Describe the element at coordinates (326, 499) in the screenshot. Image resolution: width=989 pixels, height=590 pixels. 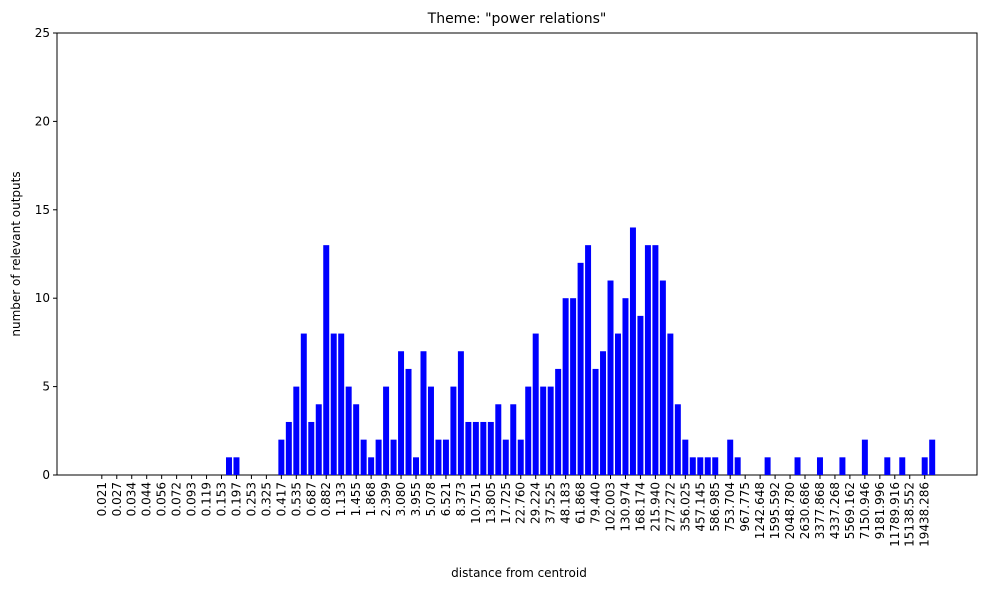
I see `x-tick-label: 0.882` at that location.